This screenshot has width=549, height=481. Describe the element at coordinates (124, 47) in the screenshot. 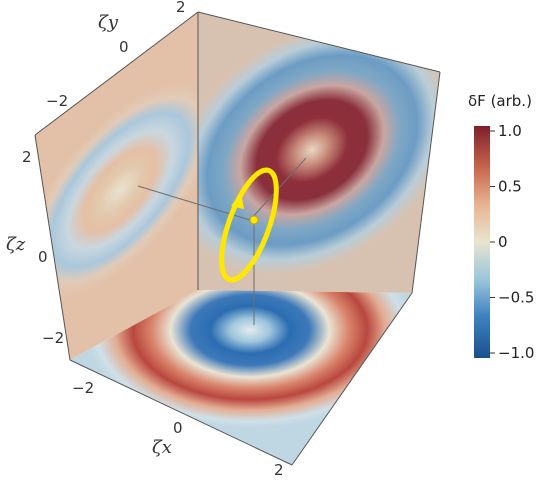

I see `y-tick-label: 0` at that location.